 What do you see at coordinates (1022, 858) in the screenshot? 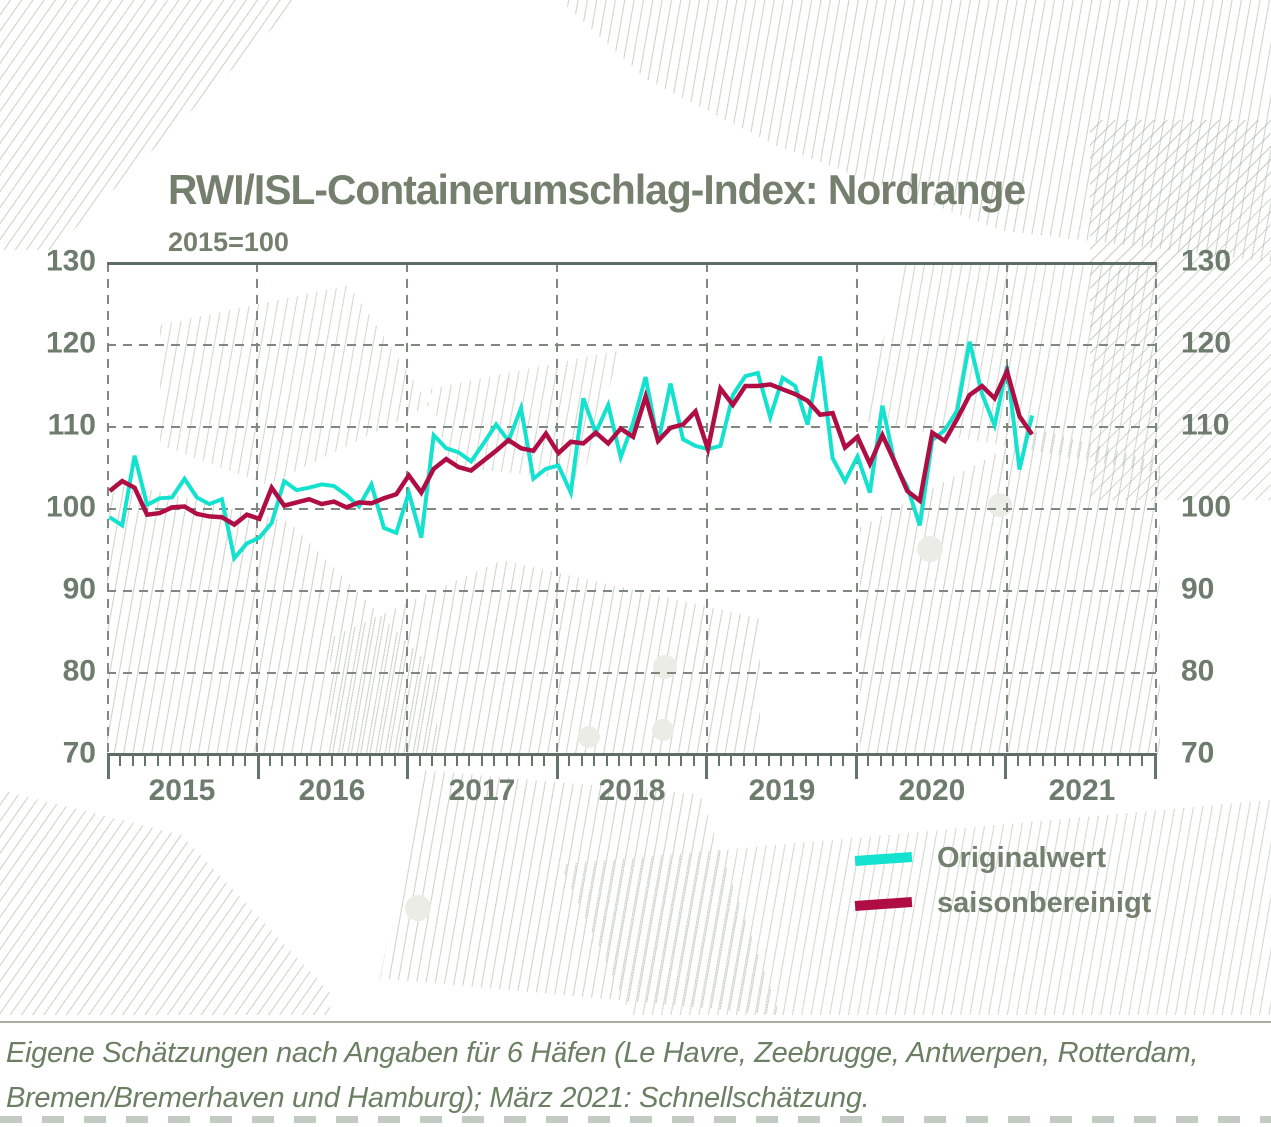
I see `legend-label: Originalwert` at bounding box center [1022, 858].